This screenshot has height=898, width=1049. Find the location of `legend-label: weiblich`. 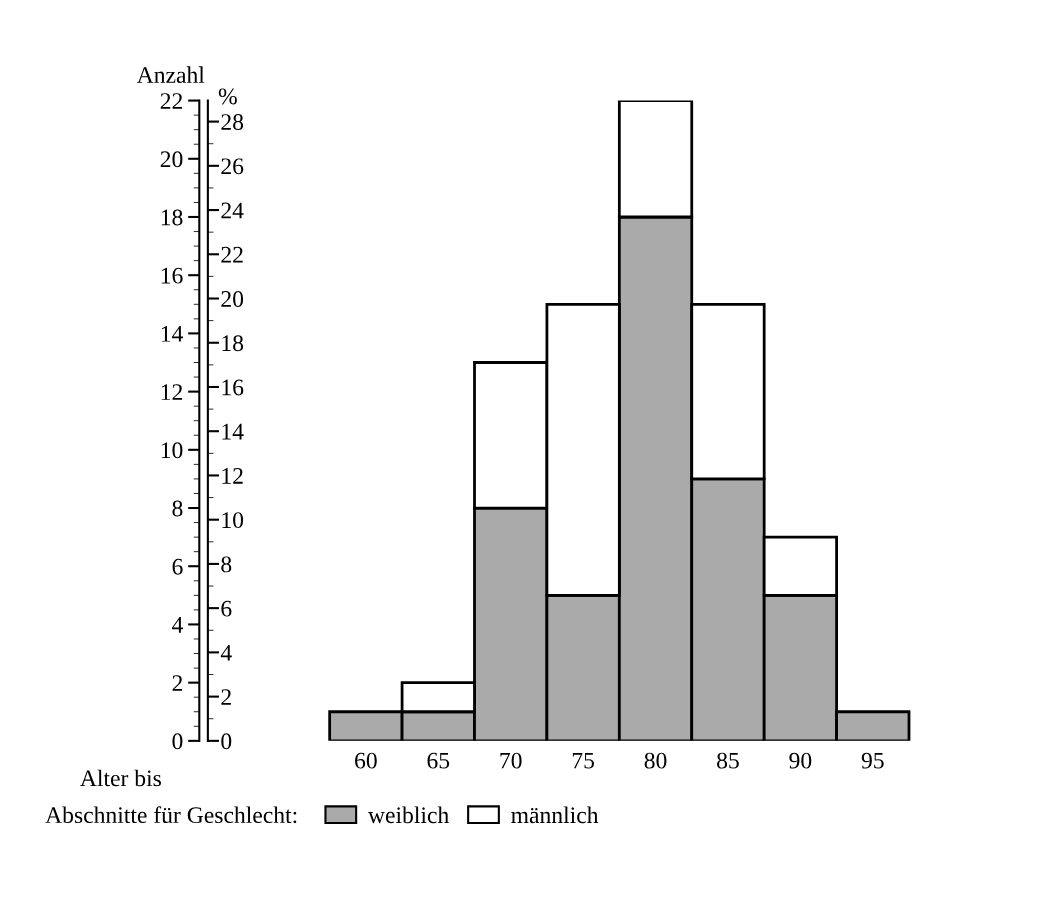

legend-label: weiblich is located at coordinates (408, 815).